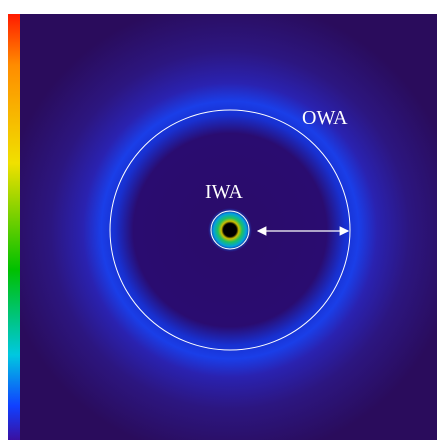 The image size is (437, 444). I want to click on iwa-label: IWA, so click(224, 192).